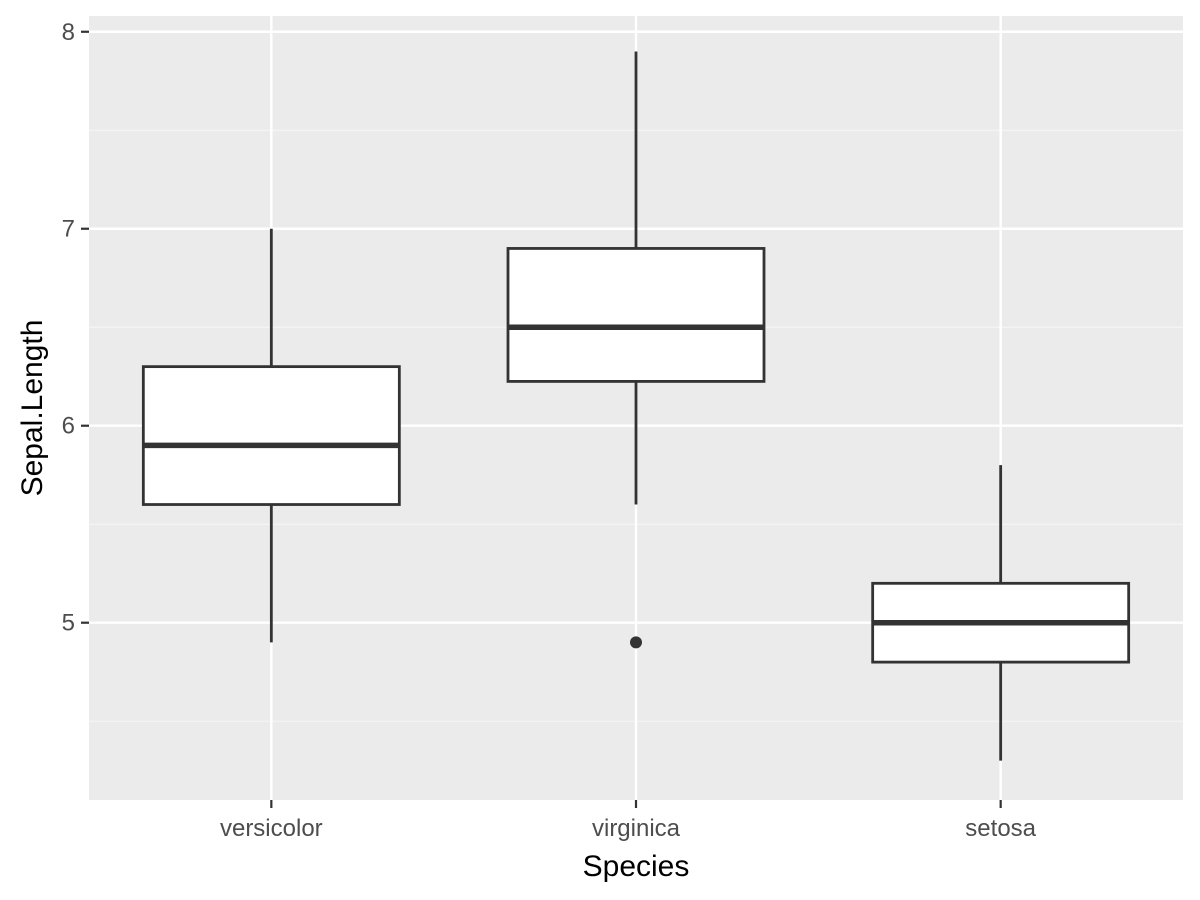 This screenshot has height=900, width=1200. What do you see at coordinates (636, 866) in the screenshot?
I see `x-axis-title: Species` at bounding box center [636, 866].